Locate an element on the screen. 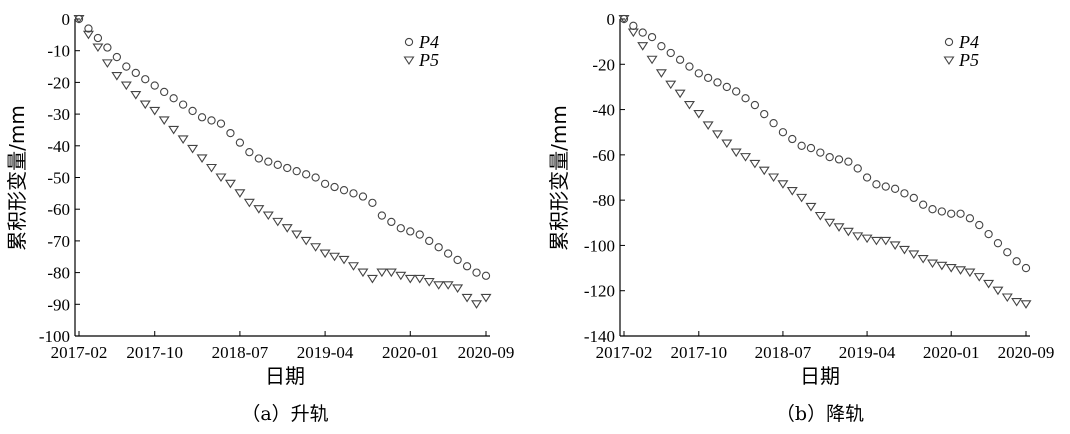 The height and width of the screenshot is (434, 1070). chart-a-y-tick-label: -90 is located at coordinates (58, 304).